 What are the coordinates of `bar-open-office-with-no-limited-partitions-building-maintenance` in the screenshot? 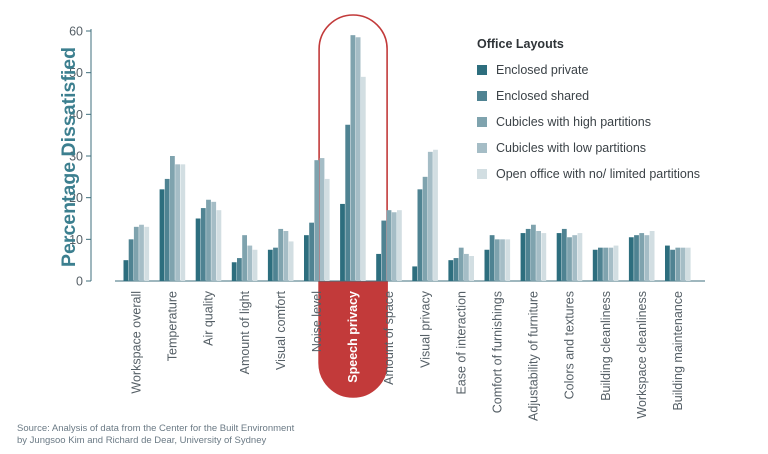 It's located at (688, 264).